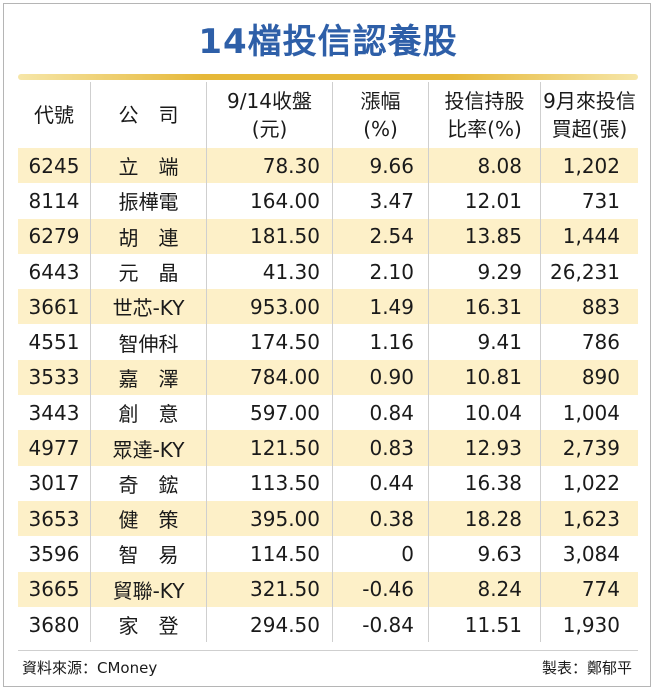 The height and width of the screenshot is (691, 656). Describe the element at coordinates (484, 166) in the screenshot. I see `cell-holding: 8.08` at that location.